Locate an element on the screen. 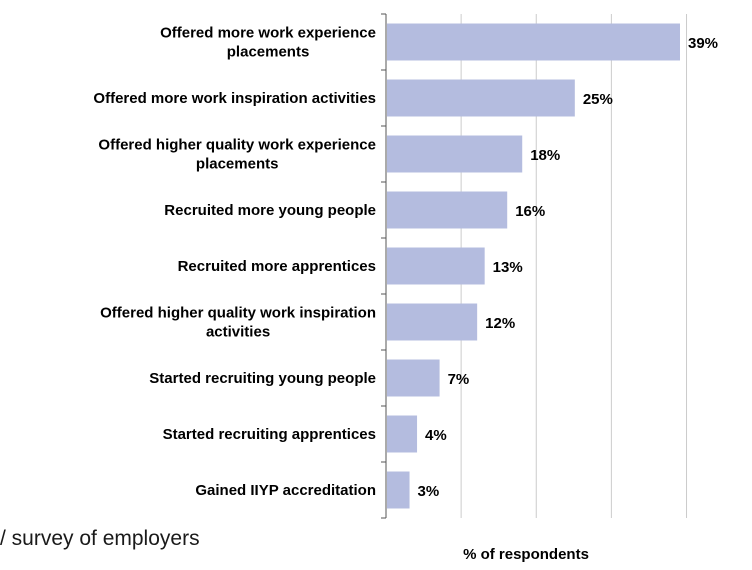  value-label: 12% is located at coordinates (500, 323).